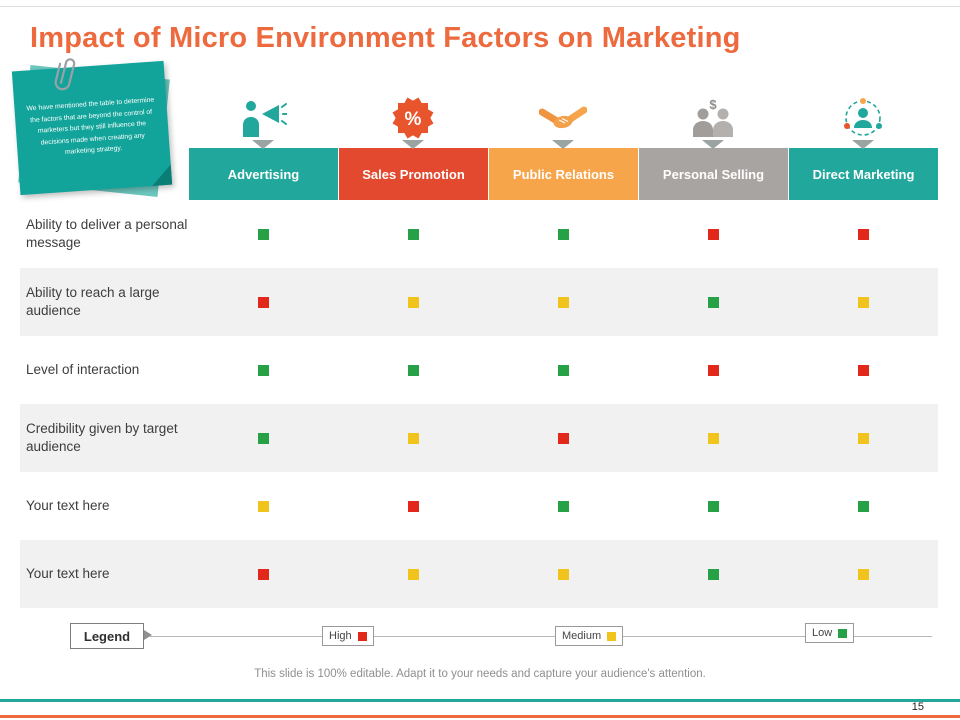  I want to click on column-header-sales-promotion: Sales Promotion, so click(413, 174).